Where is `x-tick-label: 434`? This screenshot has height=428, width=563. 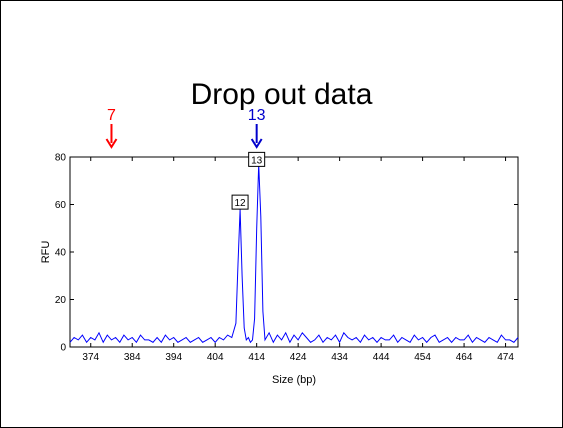
x-tick-label: 434 is located at coordinates (339, 357).